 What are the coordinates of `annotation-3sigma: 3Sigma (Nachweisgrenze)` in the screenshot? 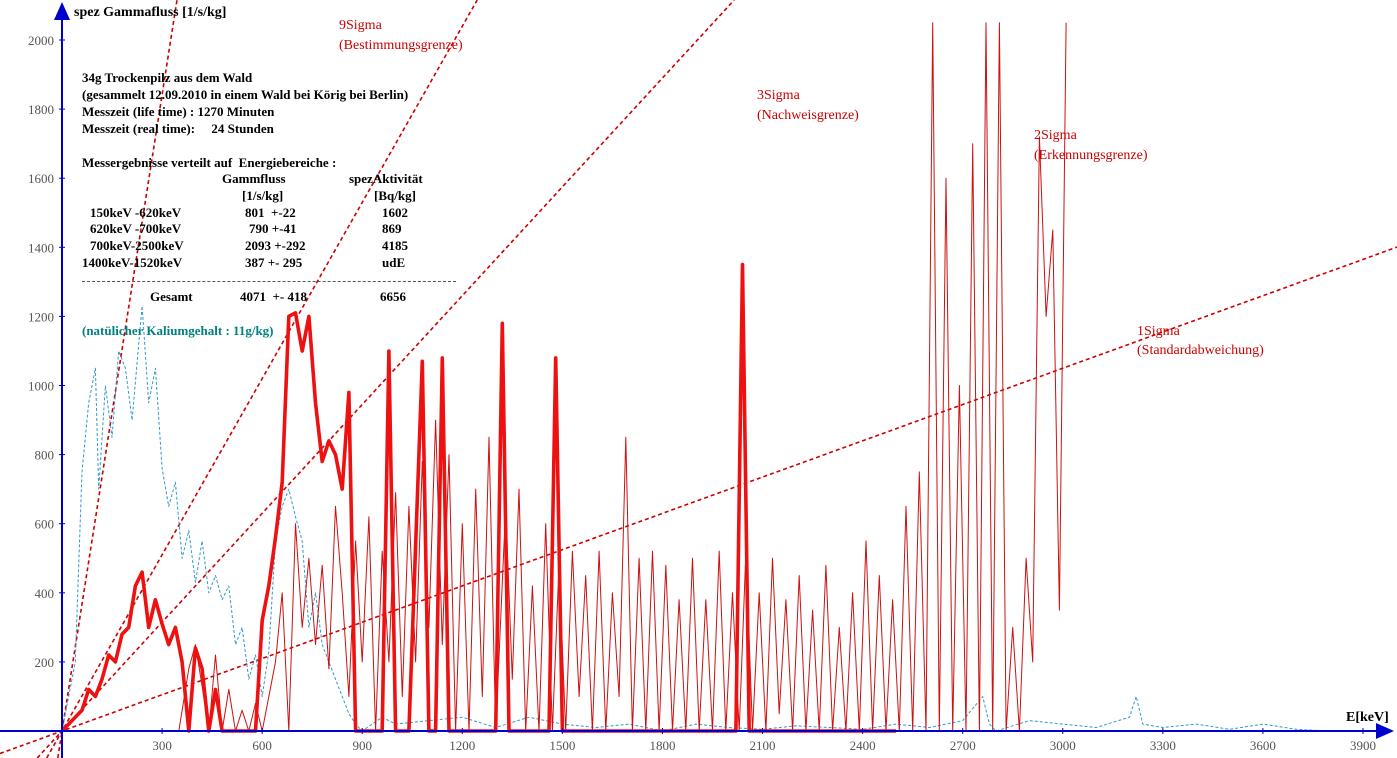 It's located at (808, 105).